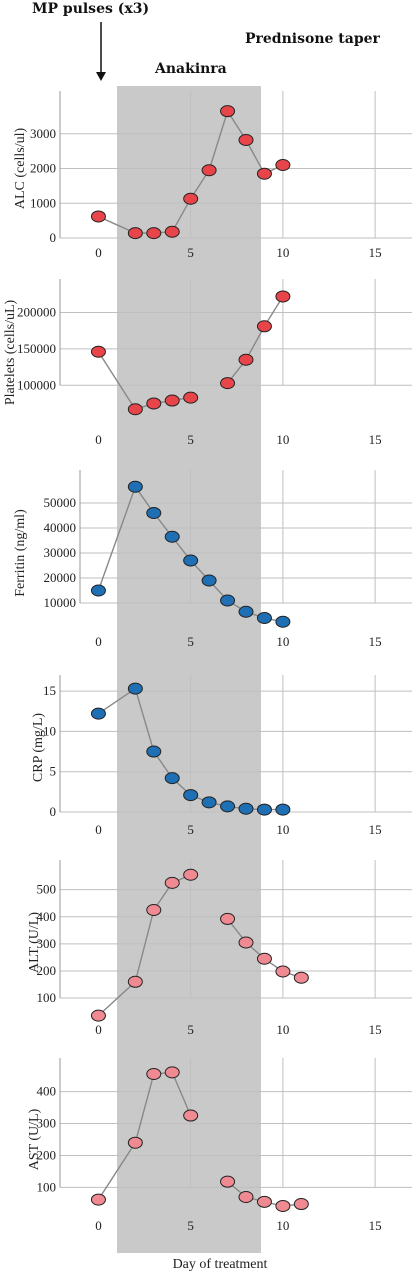  Describe the element at coordinates (60, 502) in the screenshot. I see `y-tick-label: 50000` at that location.